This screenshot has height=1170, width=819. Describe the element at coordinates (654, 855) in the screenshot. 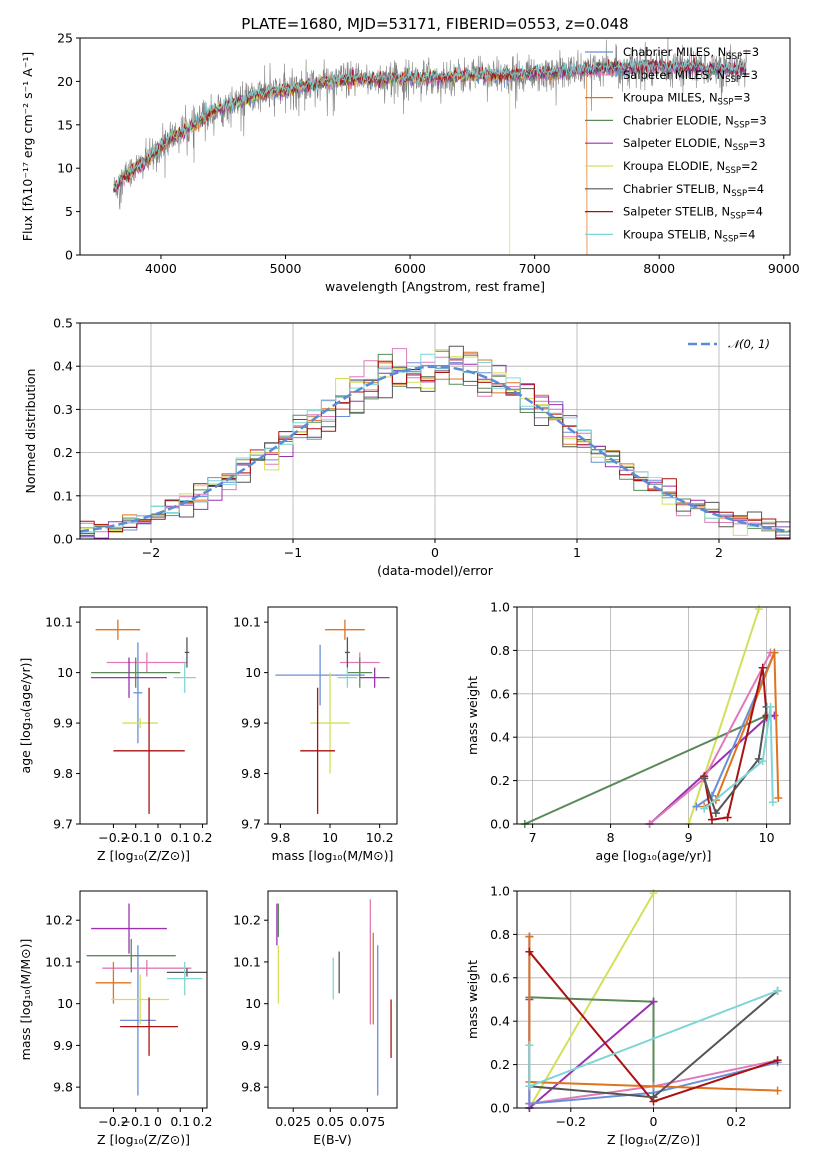

I see `x-axis-label: age [log₁₀(age/yr)]` at that location.